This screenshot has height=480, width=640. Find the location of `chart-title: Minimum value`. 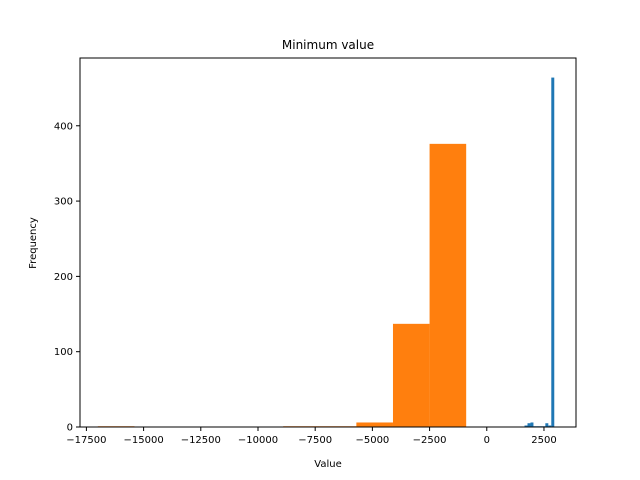

chart-title: Minimum value is located at coordinates (328, 45).